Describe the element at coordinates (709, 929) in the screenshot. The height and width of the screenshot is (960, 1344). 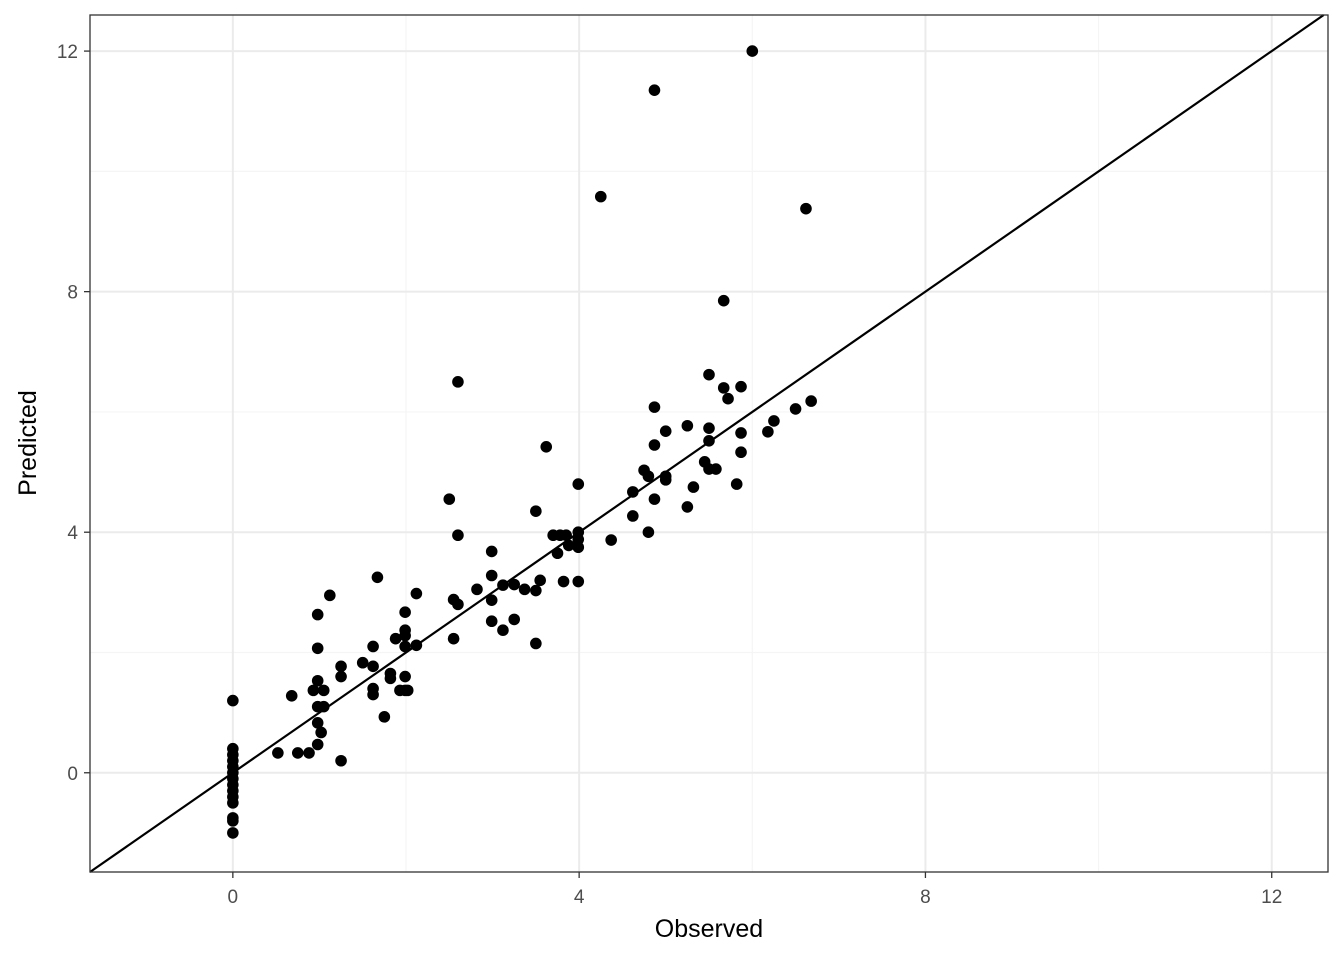
I see `x-axis-title: Observed` at that location.